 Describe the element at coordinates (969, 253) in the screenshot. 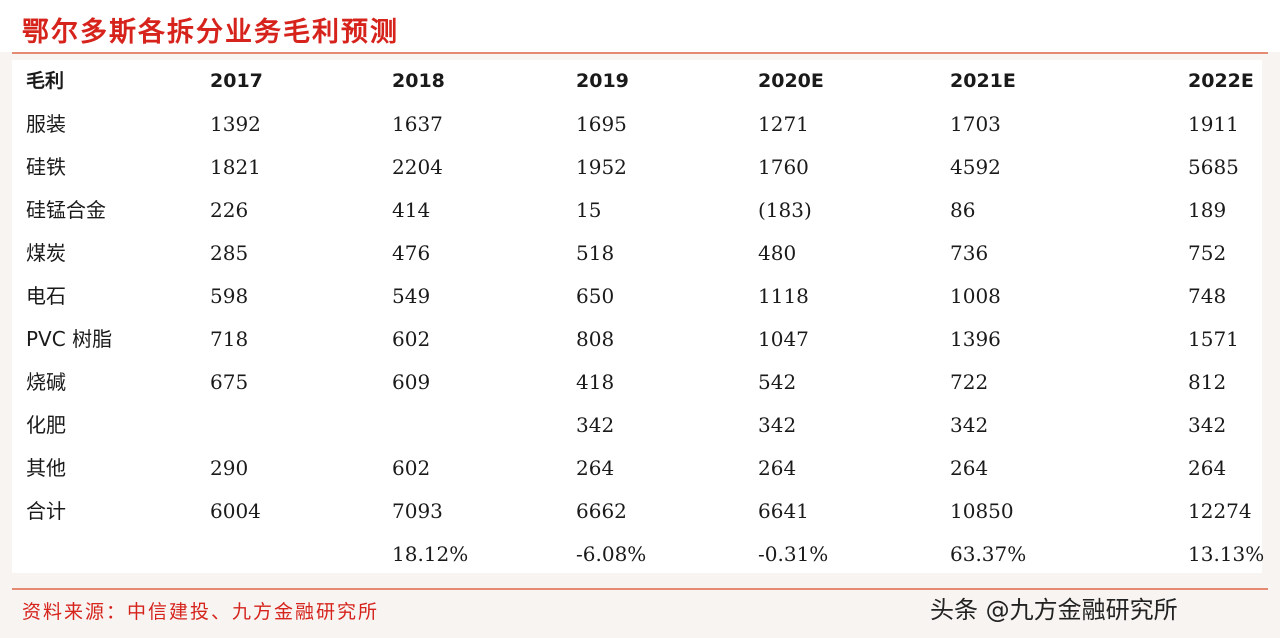

I see `table-cell: 736` at that location.